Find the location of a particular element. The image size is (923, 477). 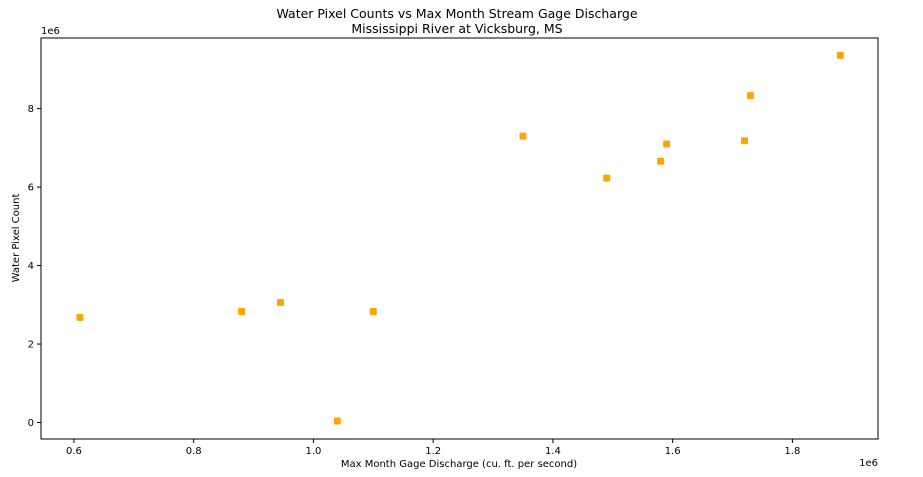

y-axis-label: Water Pixel Count is located at coordinates (16, 238).